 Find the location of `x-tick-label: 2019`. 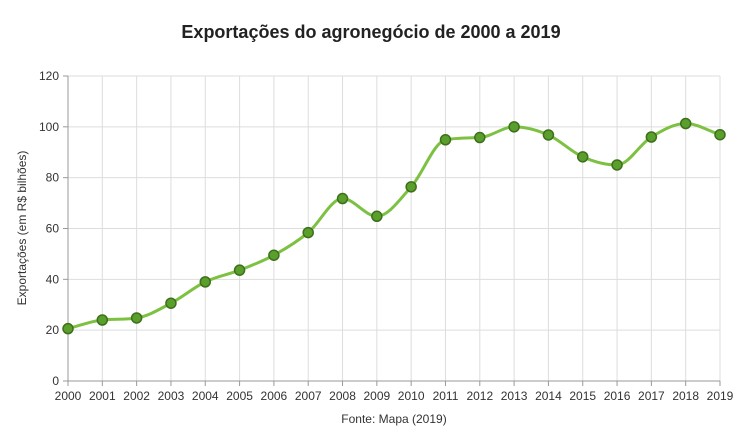

x-tick-label: 2019 is located at coordinates (720, 396).